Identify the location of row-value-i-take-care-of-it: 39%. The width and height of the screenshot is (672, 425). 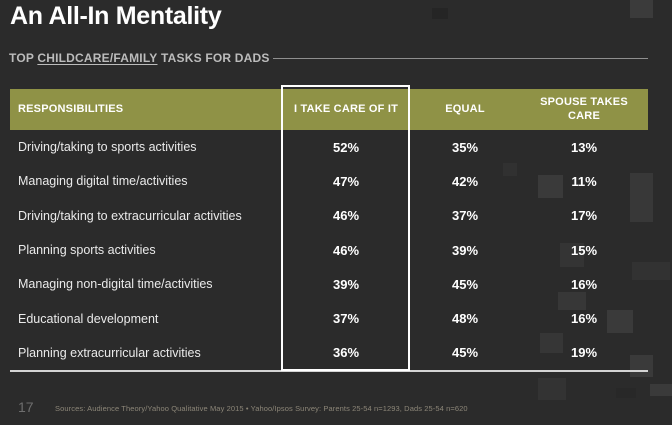
(346, 284).